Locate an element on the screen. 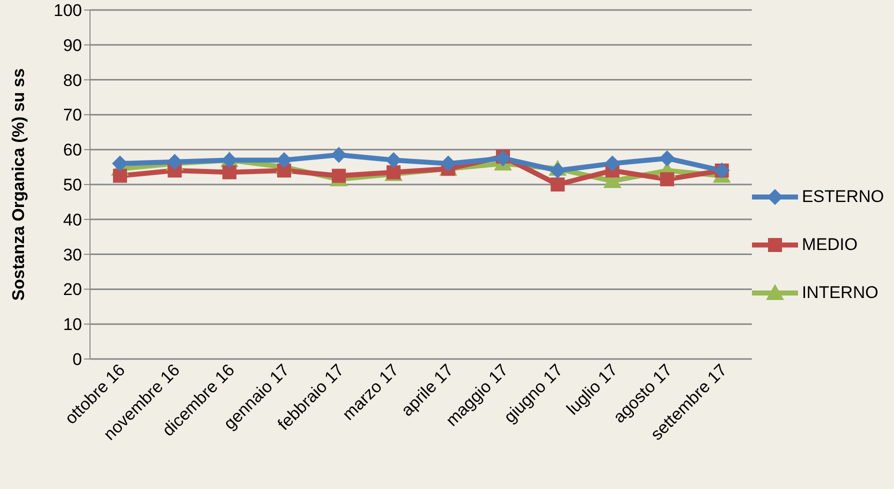 The width and height of the screenshot is (894, 489). legend-label: ESTERNO is located at coordinates (843, 196).